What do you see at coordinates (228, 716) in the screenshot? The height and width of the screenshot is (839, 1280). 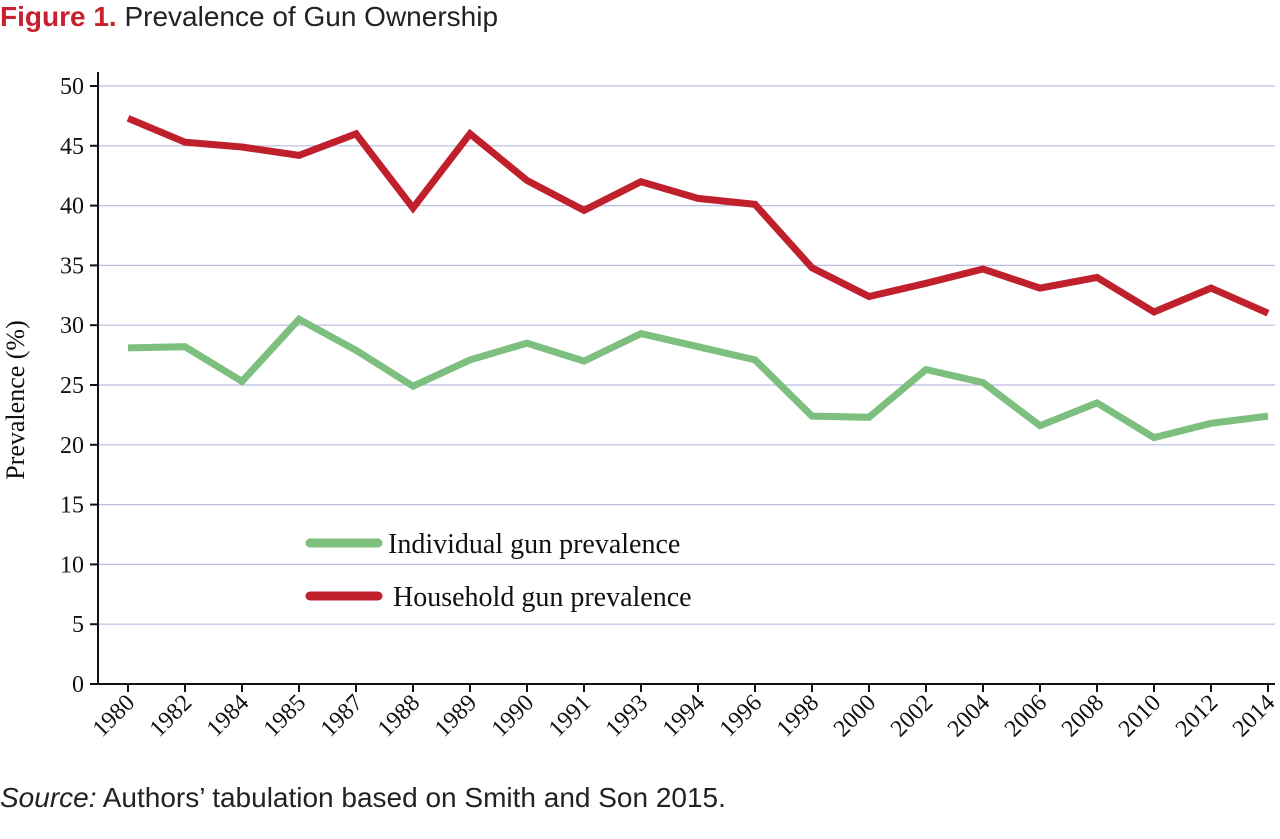 I see `x-tick-label: 1984` at bounding box center [228, 716].